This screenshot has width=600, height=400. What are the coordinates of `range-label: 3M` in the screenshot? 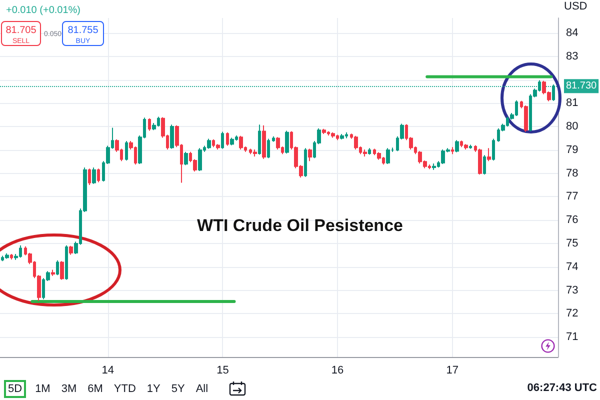 It's located at (69, 389).